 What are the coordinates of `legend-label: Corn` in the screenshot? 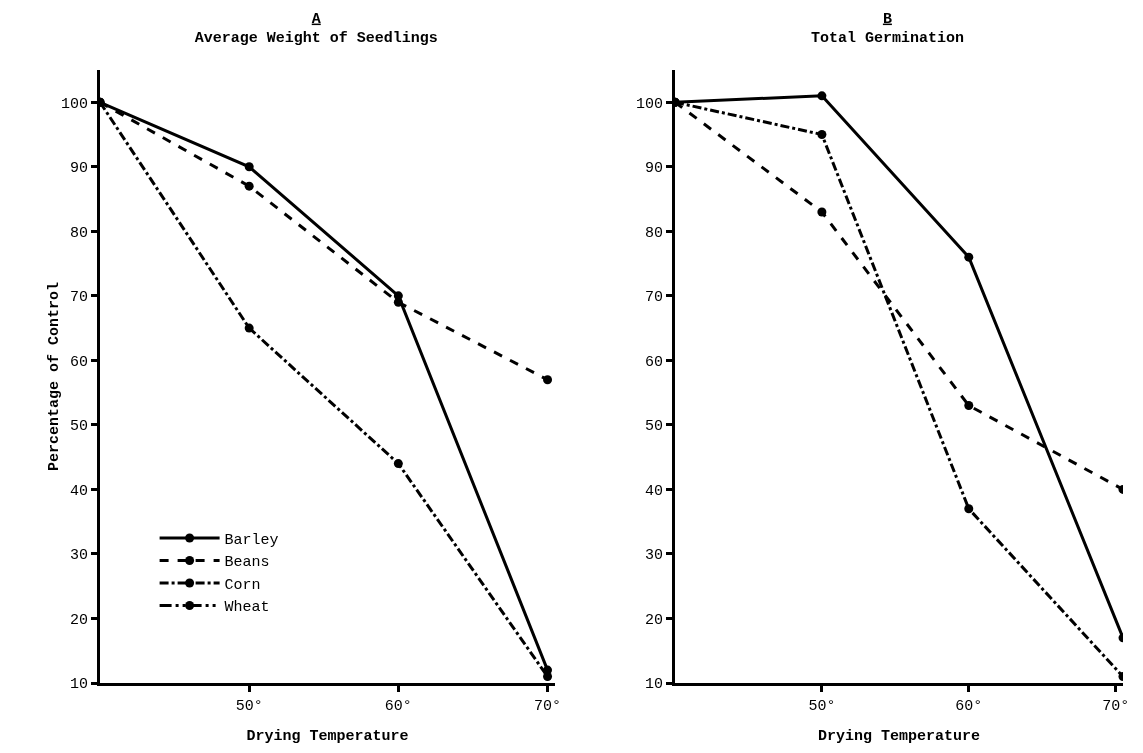 It's located at (242, 585).